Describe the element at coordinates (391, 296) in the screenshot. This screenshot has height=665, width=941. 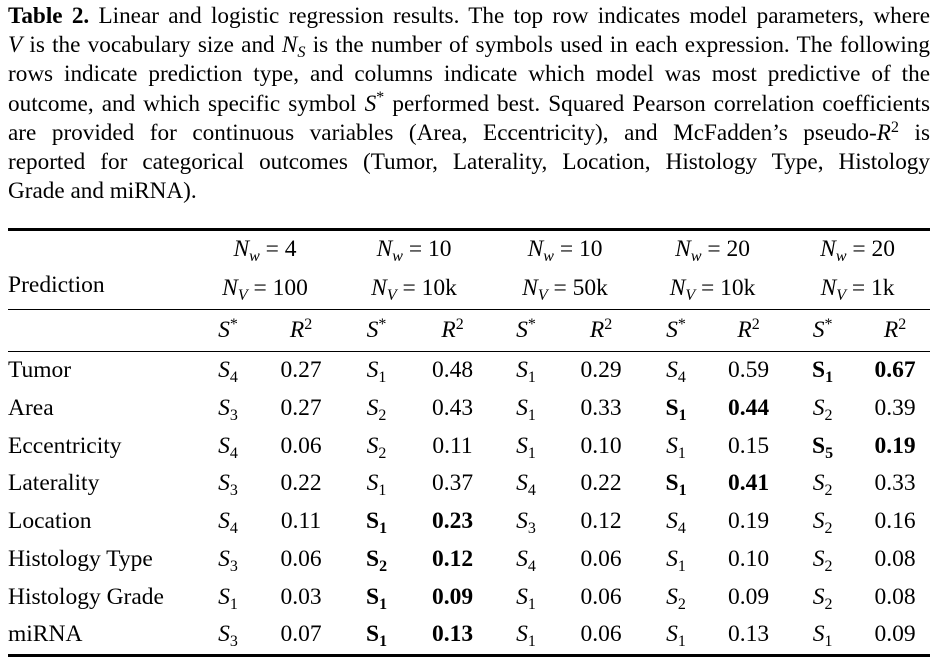
I see `nv-subscript: V` at that location.